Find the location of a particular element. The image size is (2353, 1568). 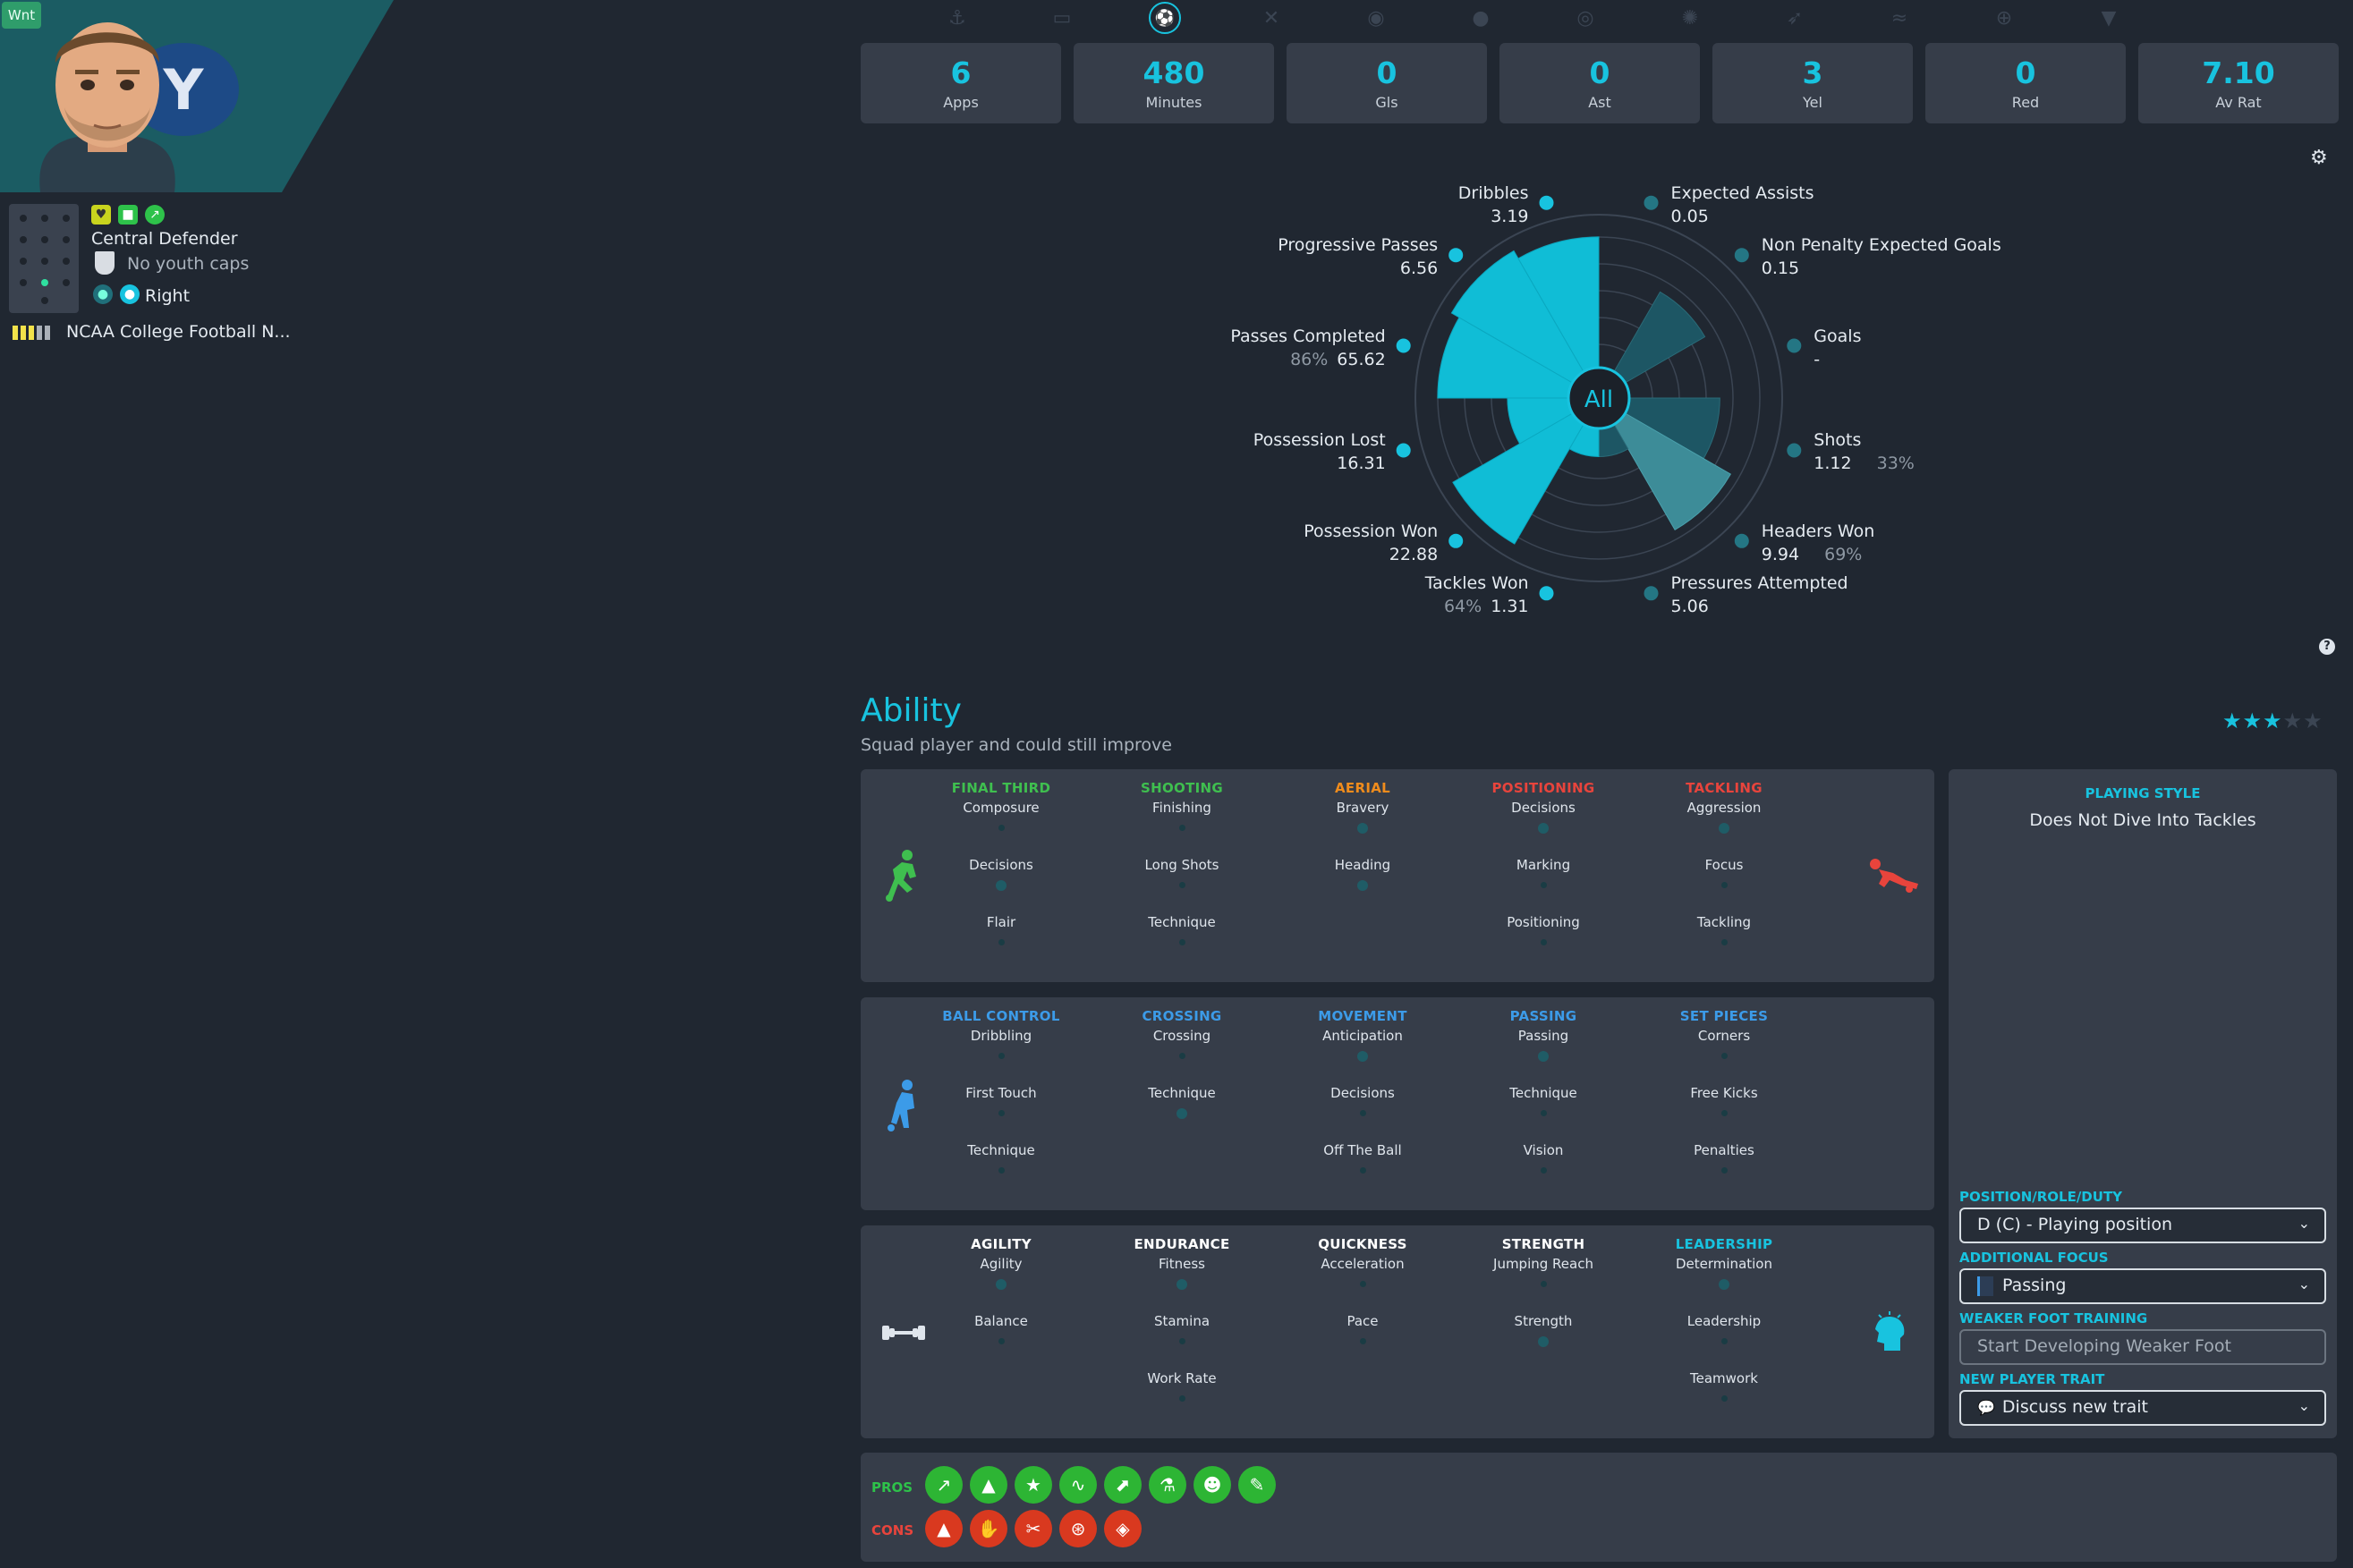

ability-title: Ability is located at coordinates (911, 710).